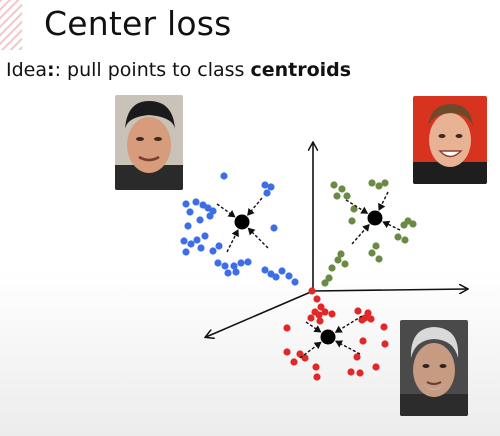 The width and height of the screenshot is (500, 436). Describe the element at coordinates (242, 222) in the screenshot. I see `blue-centroid` at that location.